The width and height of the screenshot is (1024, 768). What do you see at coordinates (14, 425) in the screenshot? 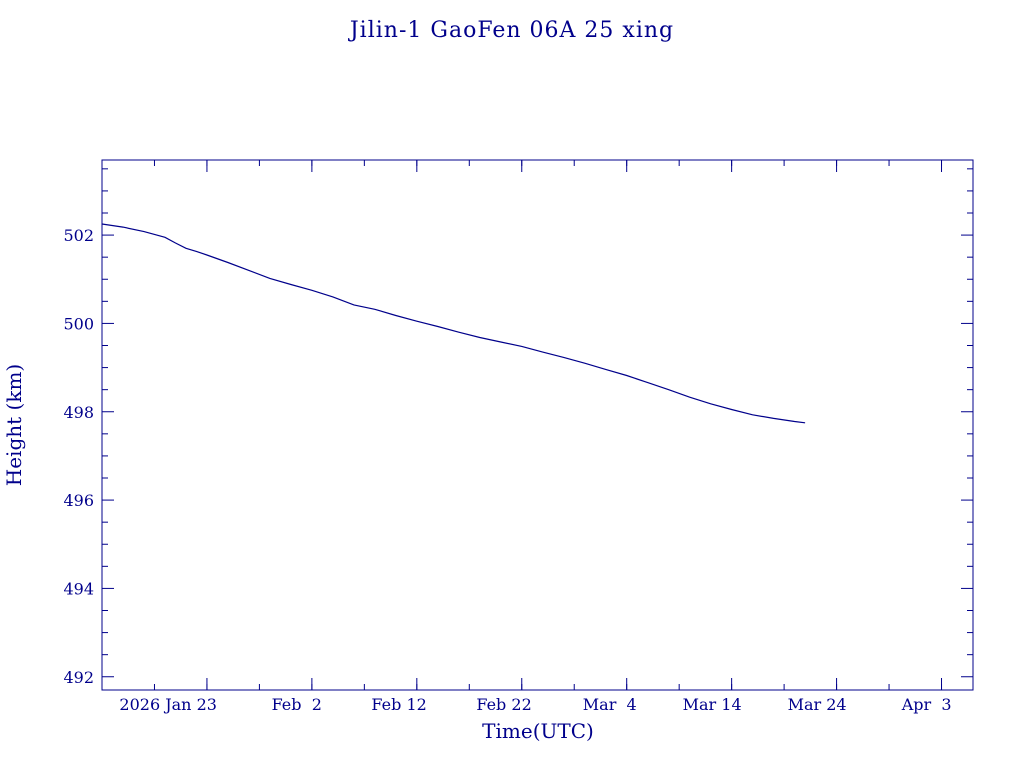
I see `y-axis-label: Height (km)` at bounding box center [14, 425].